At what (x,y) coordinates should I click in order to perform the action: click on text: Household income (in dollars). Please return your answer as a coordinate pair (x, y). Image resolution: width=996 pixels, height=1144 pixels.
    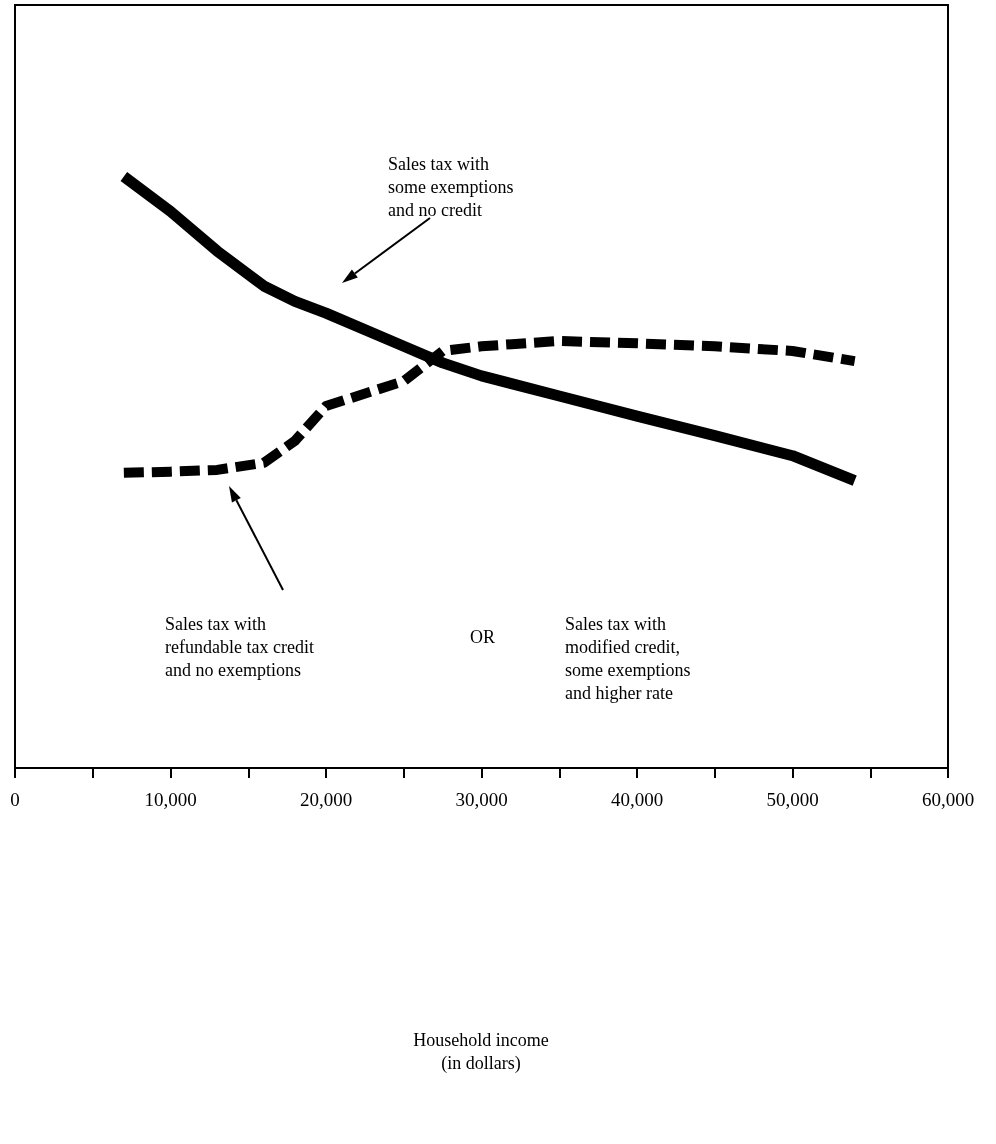
    Looking at the image, I should click on (481, 1051).